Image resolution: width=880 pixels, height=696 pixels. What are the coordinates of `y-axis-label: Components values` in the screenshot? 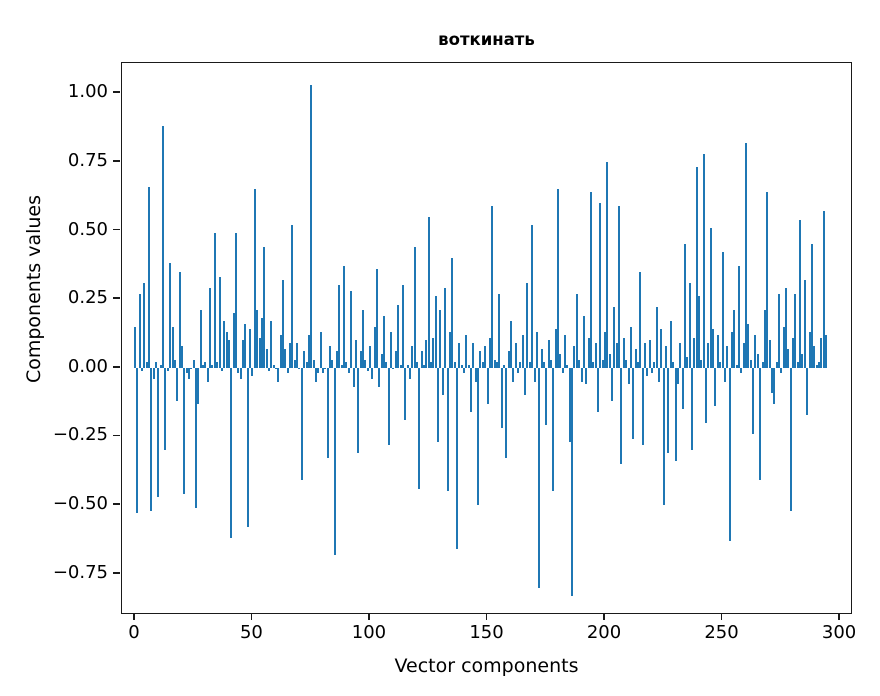 It's located at (34, 289).